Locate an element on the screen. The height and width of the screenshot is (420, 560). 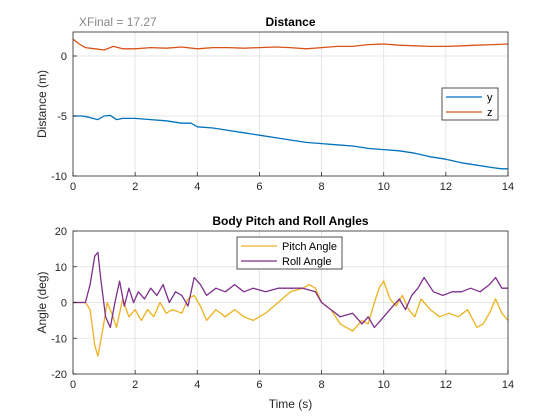
series-line-pitch-angle is located at coordinates (291, 318).